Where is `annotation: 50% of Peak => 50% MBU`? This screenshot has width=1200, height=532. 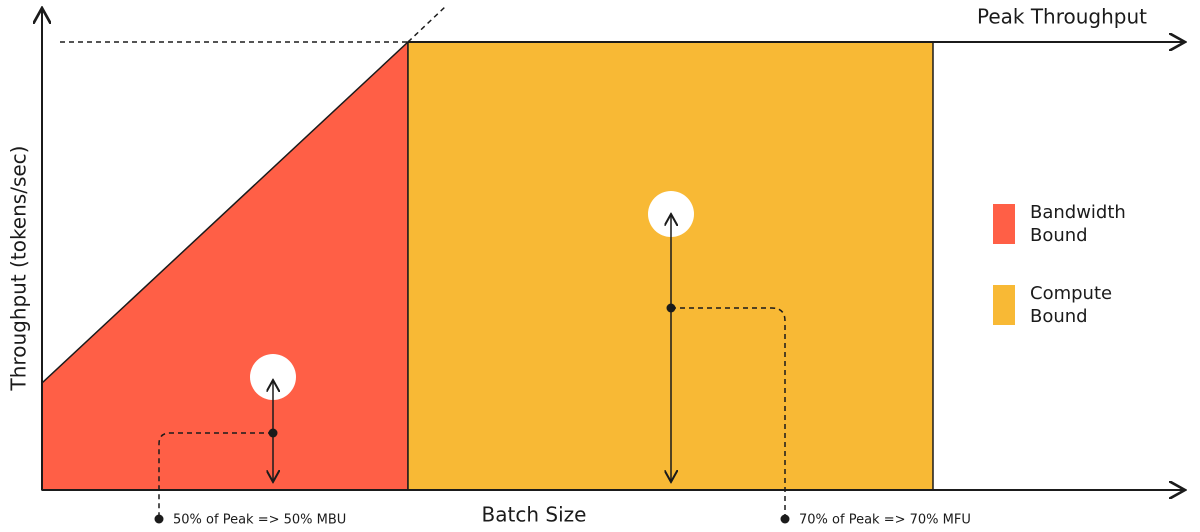 annotation: 50% of Peak => 50% MBU is located at coordinates (259, 520).